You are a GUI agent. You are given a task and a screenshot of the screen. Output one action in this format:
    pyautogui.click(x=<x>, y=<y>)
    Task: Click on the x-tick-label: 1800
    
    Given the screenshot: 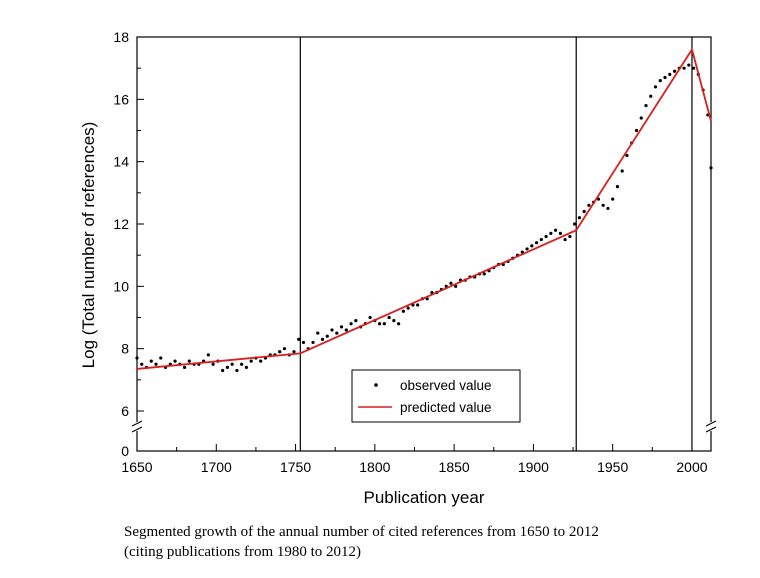 What is the action you would take?
    pyautogui.click(x=374, y=467)
    